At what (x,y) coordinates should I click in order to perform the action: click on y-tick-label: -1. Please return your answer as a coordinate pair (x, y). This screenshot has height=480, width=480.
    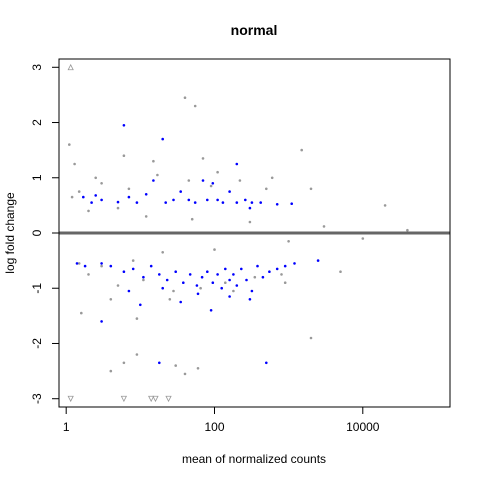
    Looking at the image, I should click on (37, 288).